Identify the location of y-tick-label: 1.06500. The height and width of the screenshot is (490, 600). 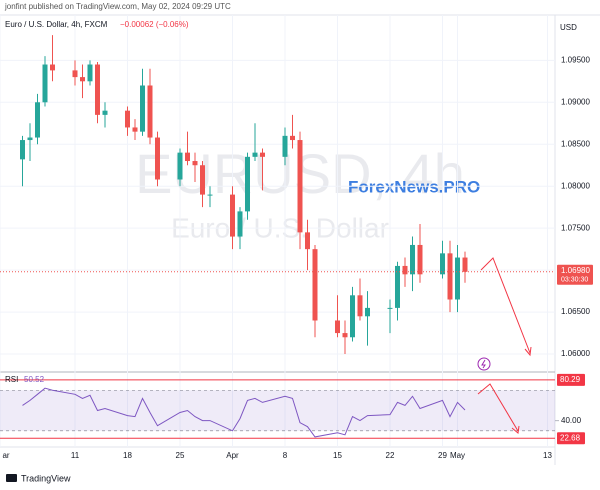
(575, 311).